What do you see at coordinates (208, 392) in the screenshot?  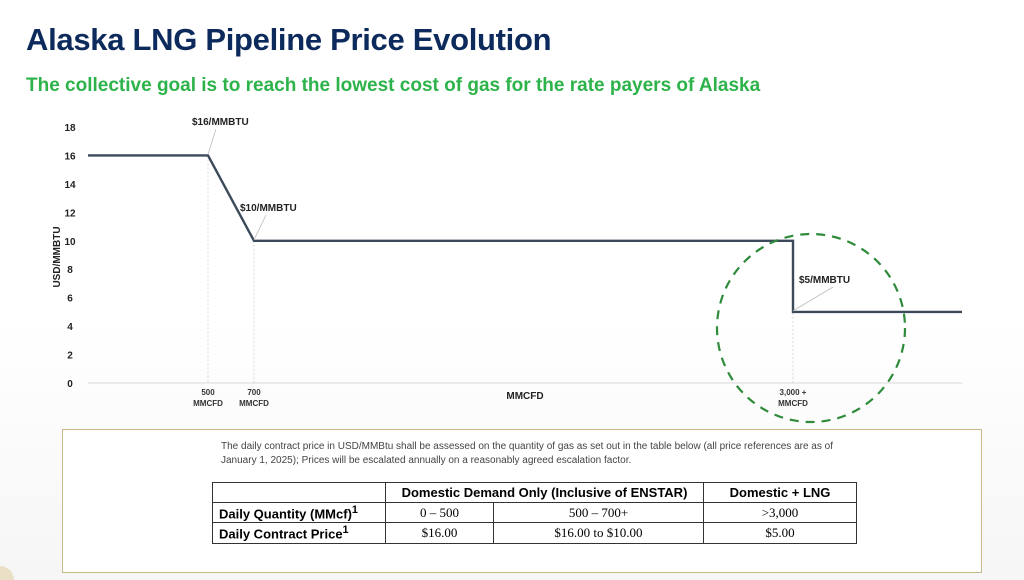 I see `x-tick-label: 500` at bounding box center [208, 392].